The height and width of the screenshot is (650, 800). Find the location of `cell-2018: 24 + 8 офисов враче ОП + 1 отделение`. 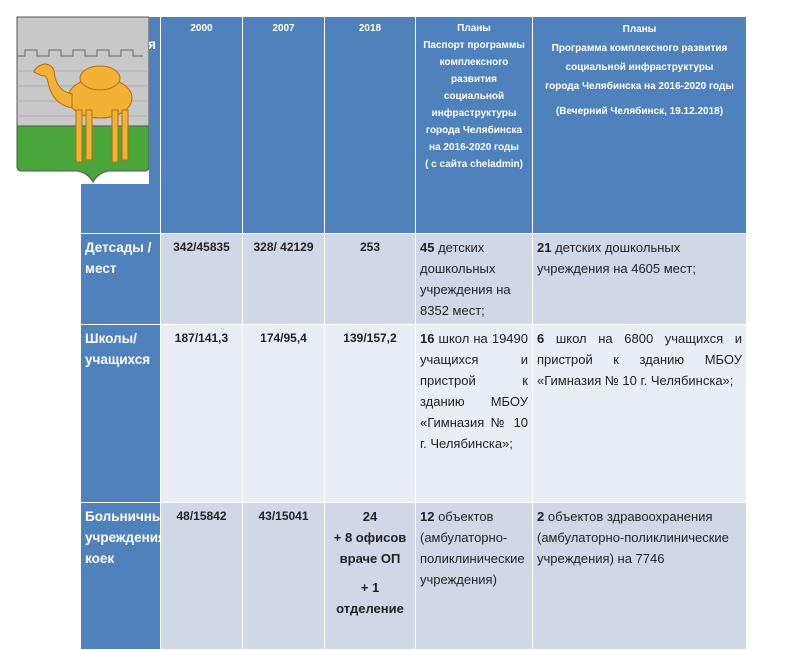

cell-2018: 24 + 8 офисов враче ОП + 1 отделение is located at coordinates (370, 576).